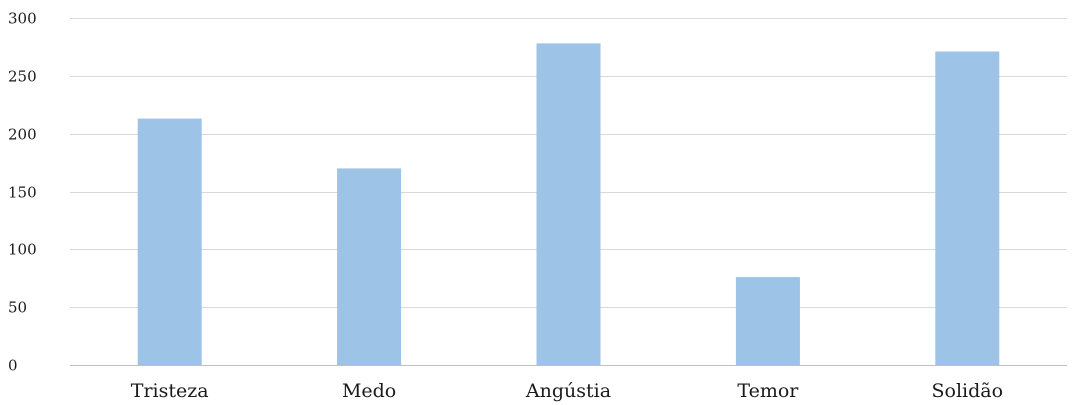 Image resolution: width=1076 pixels, height=405 pixels. I want to click on bar-solidão, so click(967, 208).